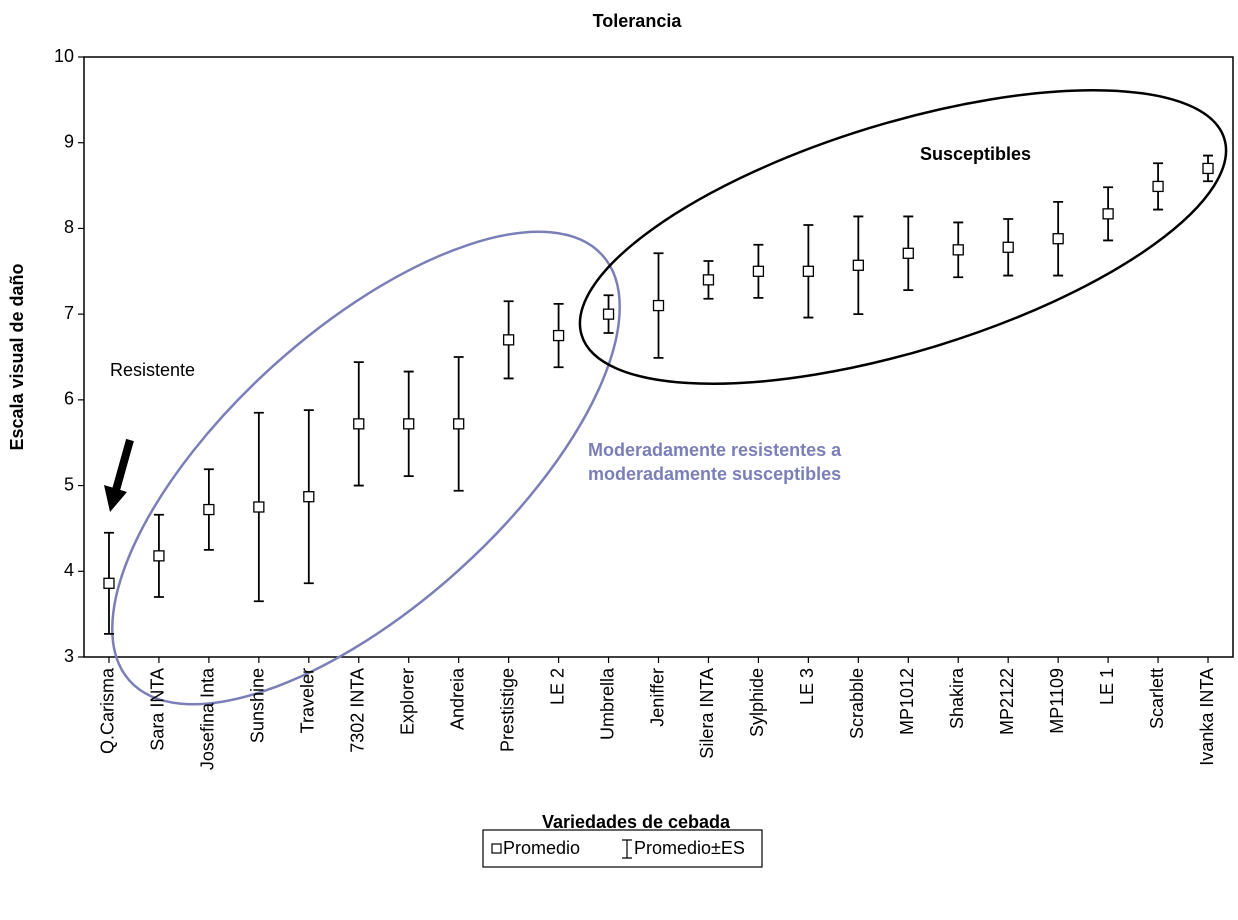 This screenshot has height=920, width=1238. Describe the element at coordinates (557, 686) in the screenshot. I see `x-tick-label: LE 2` at that location.